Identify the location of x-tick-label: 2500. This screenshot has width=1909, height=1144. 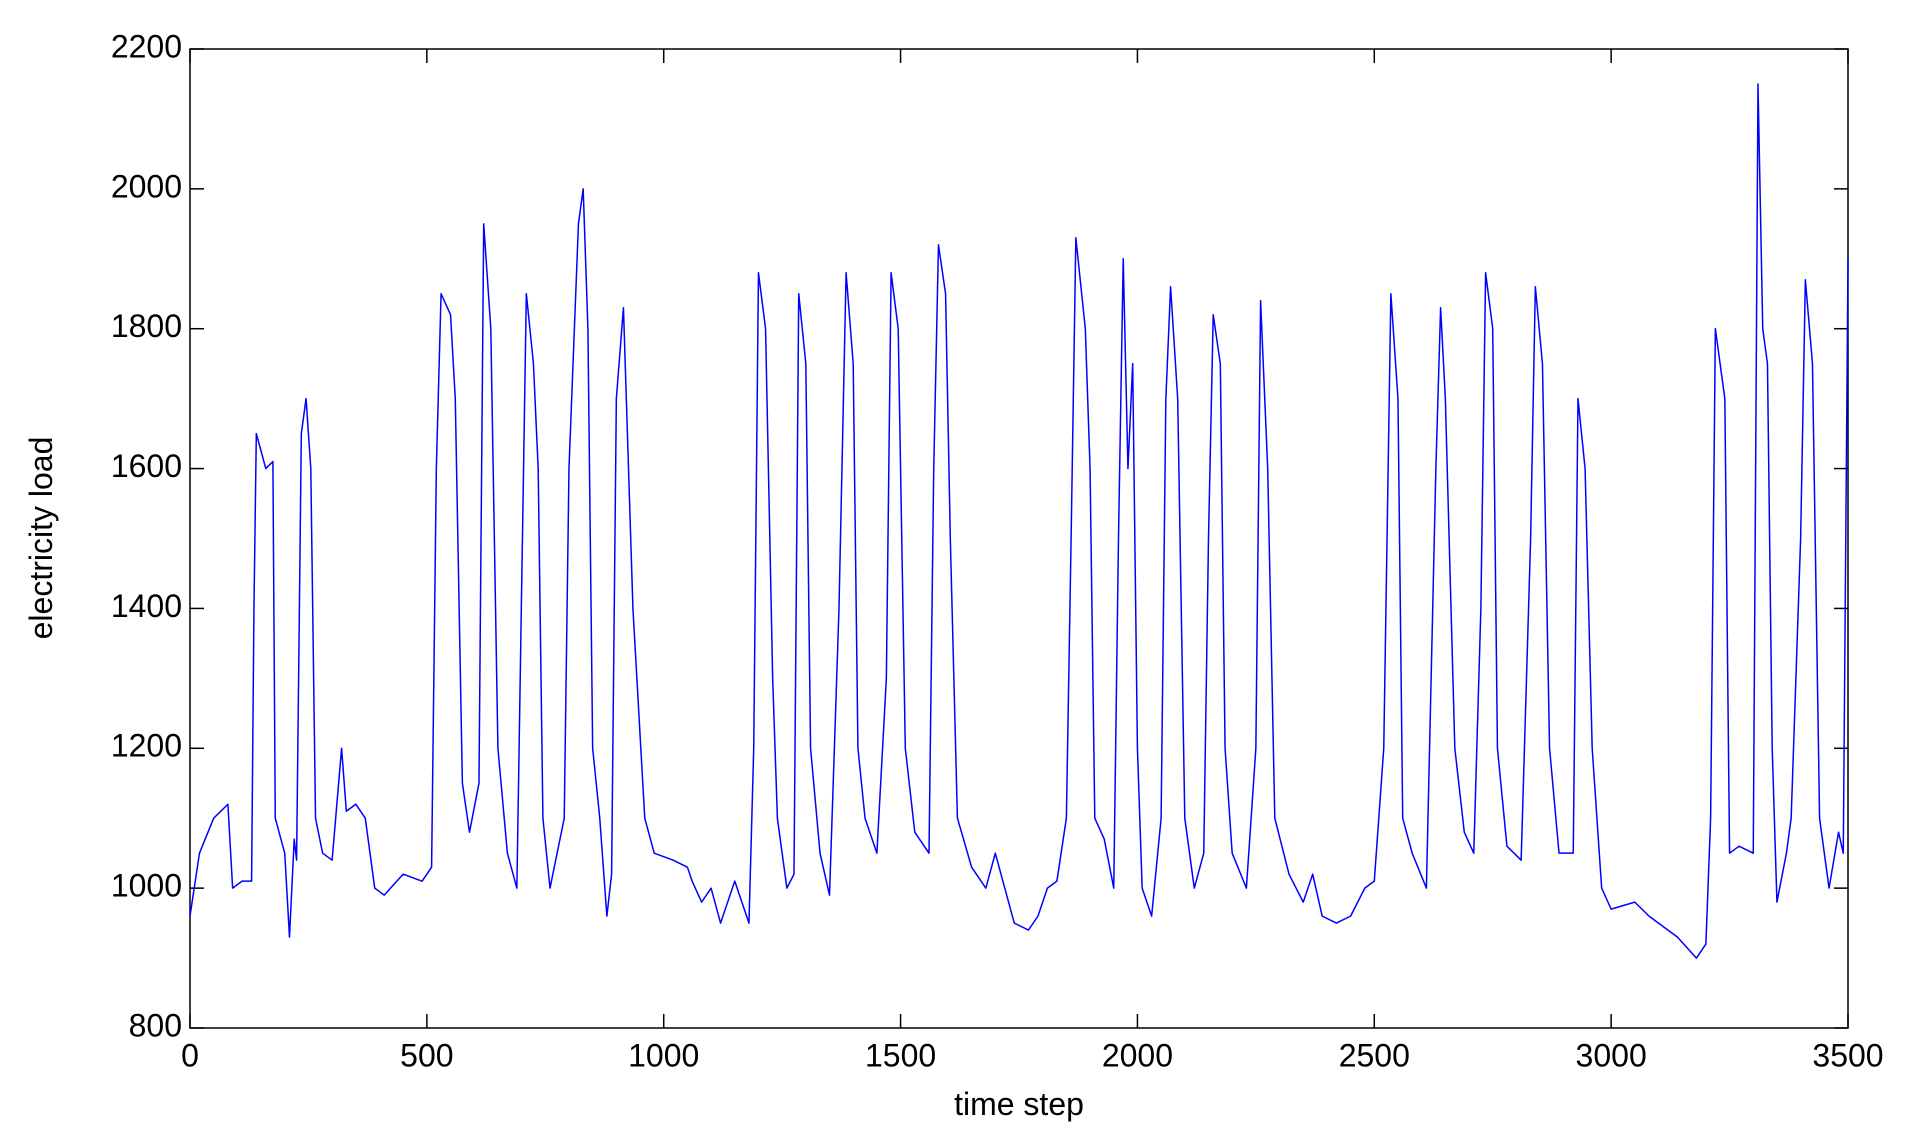
(1374, 1055).